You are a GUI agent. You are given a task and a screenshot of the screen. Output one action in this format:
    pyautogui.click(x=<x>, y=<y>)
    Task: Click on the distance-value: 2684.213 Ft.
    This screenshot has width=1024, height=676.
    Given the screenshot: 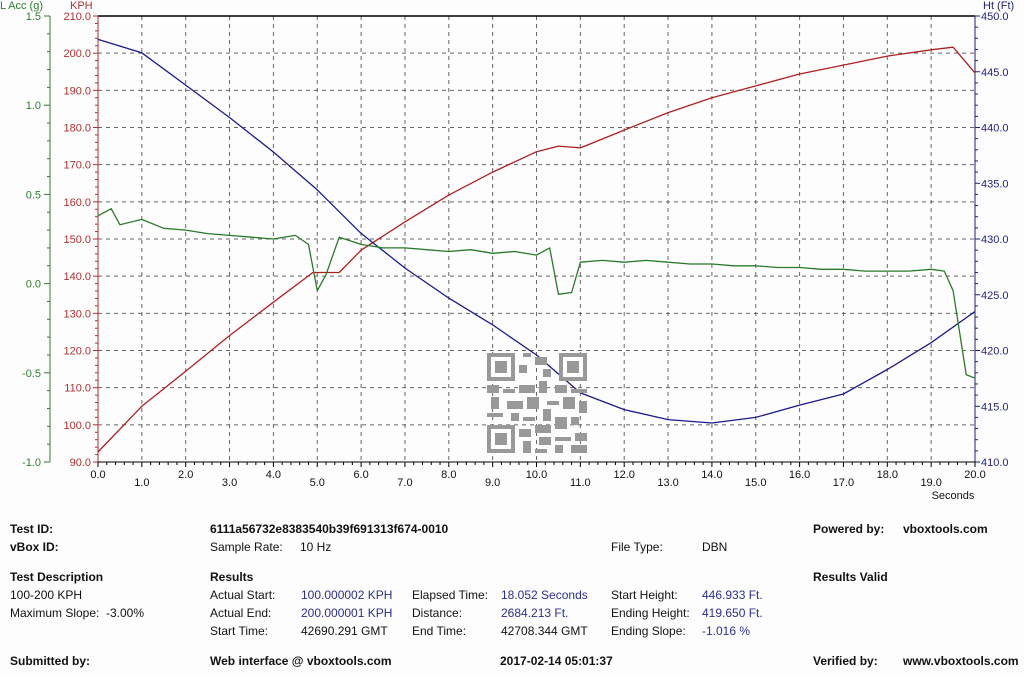 What is the action you would take?
    pyautogui.click(x=535, y=613)
    